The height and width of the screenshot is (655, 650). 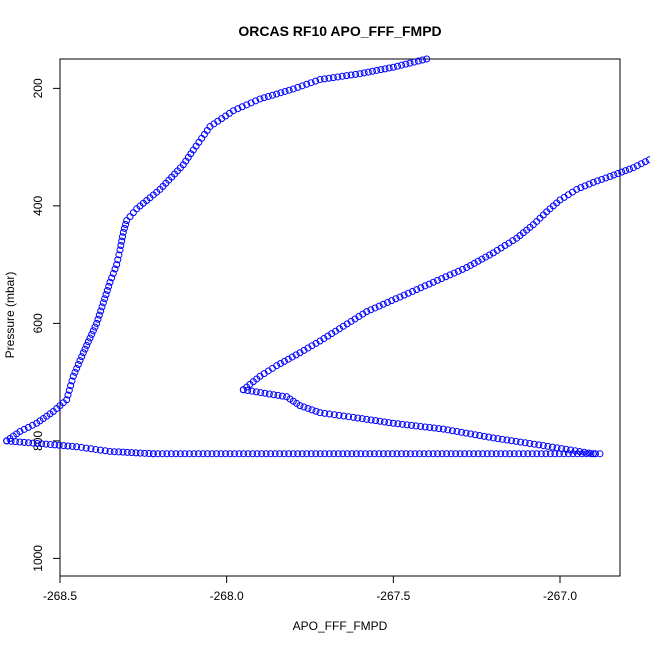 I want to click on x-tick-label: -267.5, so click(x=393, y=596).